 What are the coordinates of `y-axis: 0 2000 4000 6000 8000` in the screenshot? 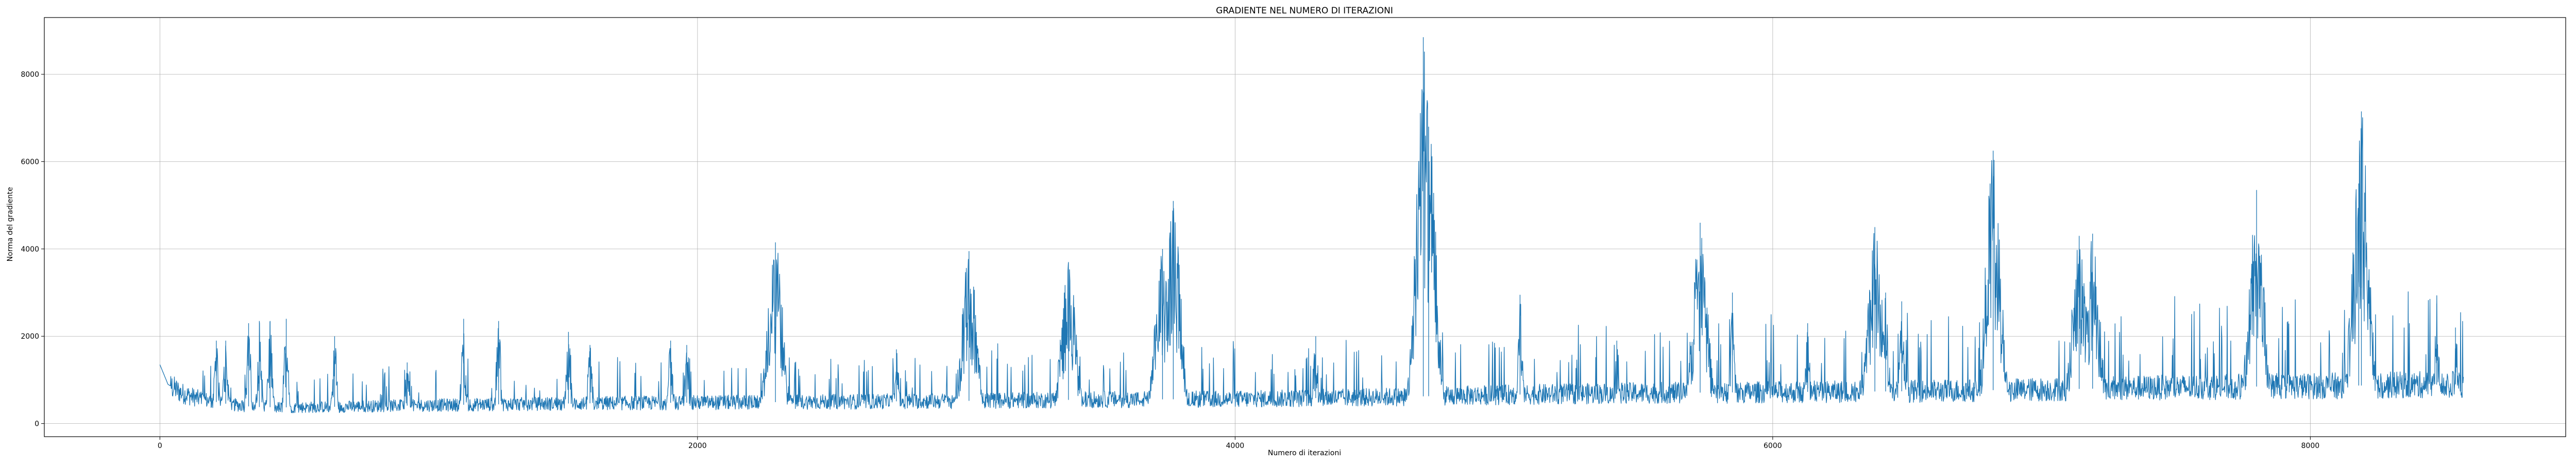 It's located at (32, 249).